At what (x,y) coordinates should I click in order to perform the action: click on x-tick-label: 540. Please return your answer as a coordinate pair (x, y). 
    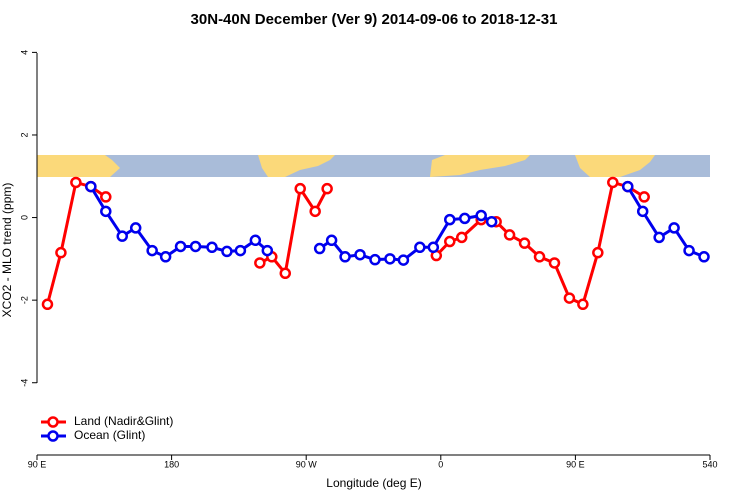
    Looking at the image, I should click on (709, 464).